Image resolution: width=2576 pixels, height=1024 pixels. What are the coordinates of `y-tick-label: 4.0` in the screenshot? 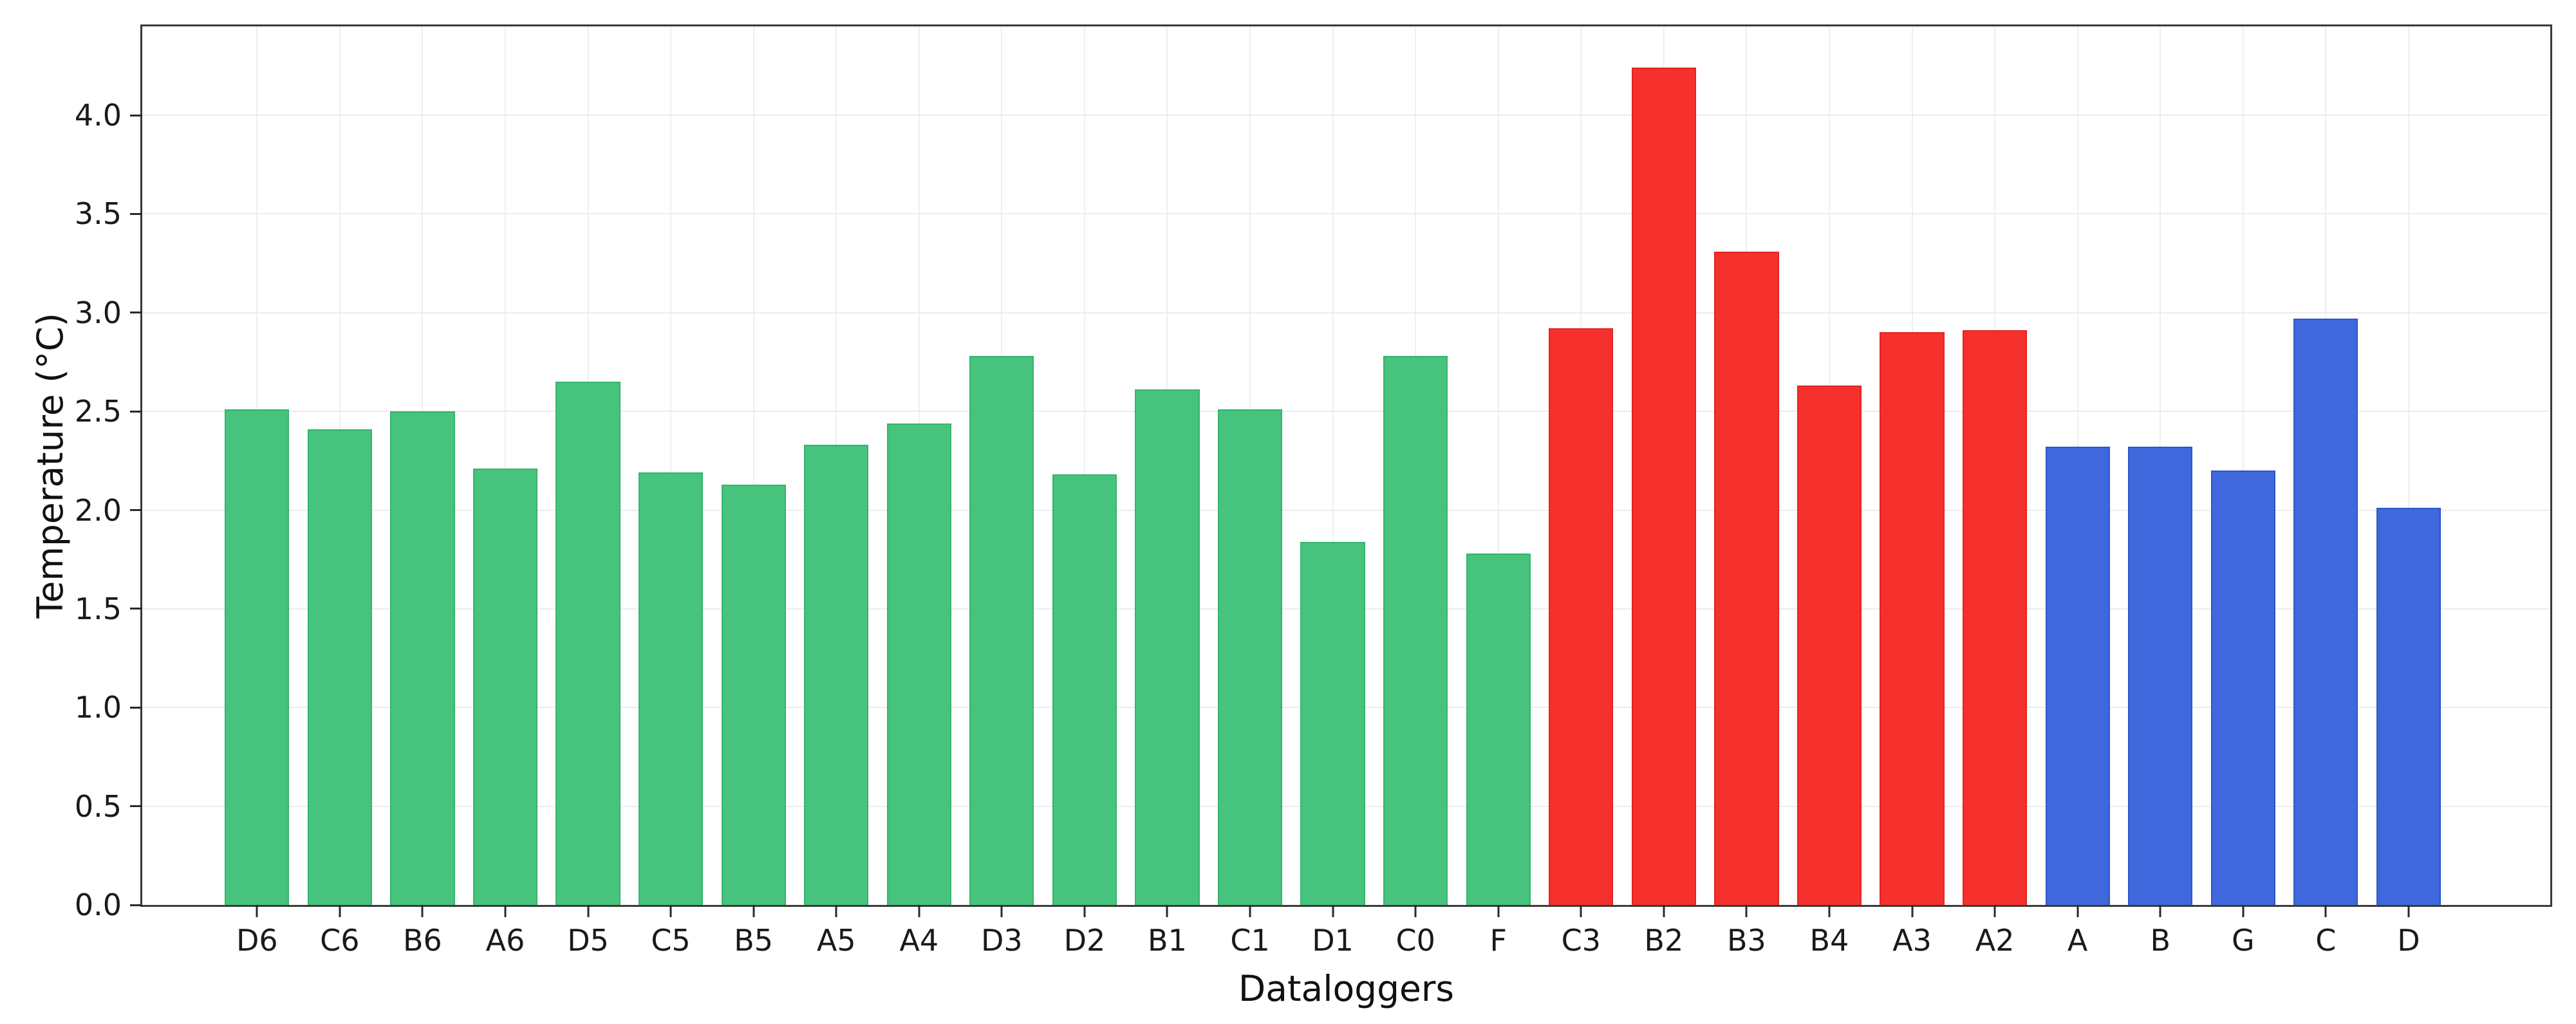 It's located at (98, 115).